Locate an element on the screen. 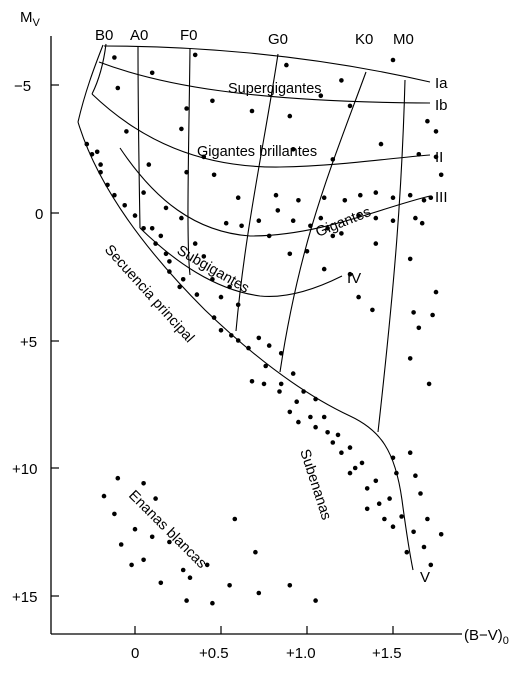 This screenshot has height=700, width=525. b0-line is located at coordinates (99, 69).